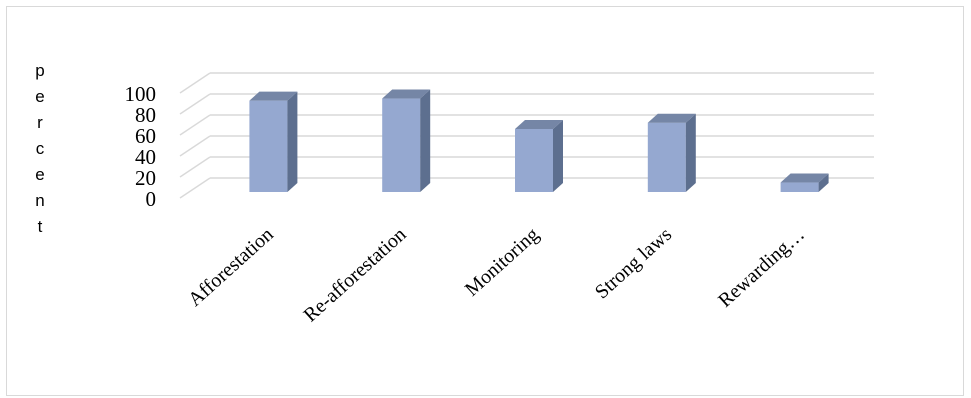  What do you see at coordinates (40, 70) in the screenshot?
I see `y-axis-label-letter-0: p` at bounding box center [40, 70].